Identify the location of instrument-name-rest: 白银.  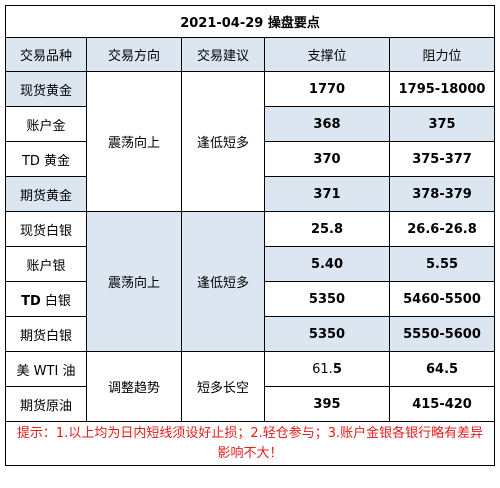
(55, 301).